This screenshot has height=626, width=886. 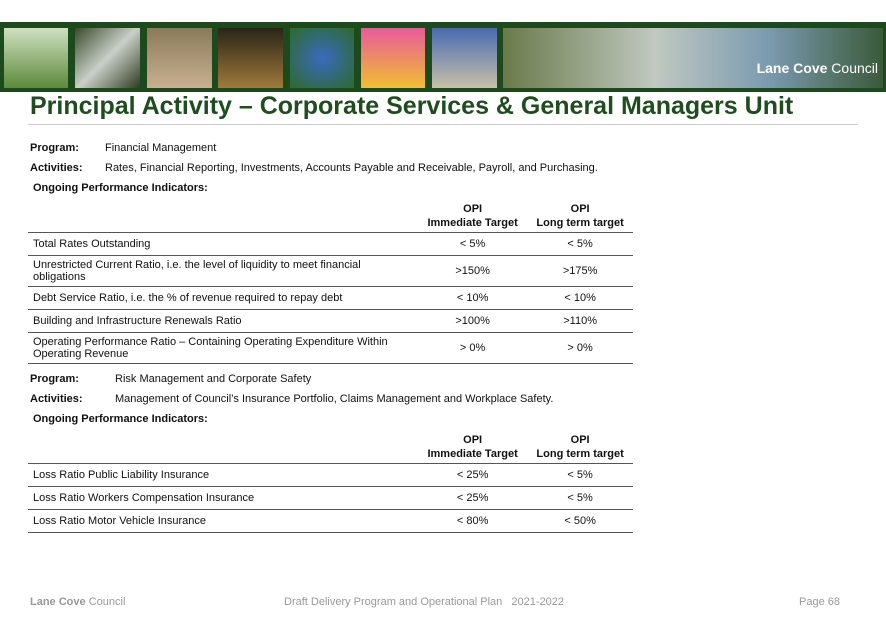 I want to click on table-cell: Loss Ratio Motor Vehicle Insurance, so click(x=223, y=521).